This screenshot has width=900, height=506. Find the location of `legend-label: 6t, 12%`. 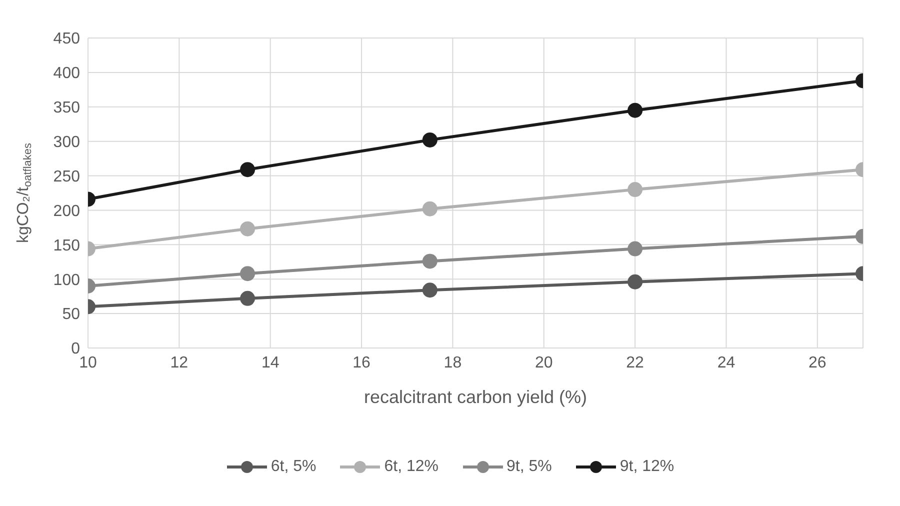

legend-label: 6t, 12% is located at coordinates (411, 467).